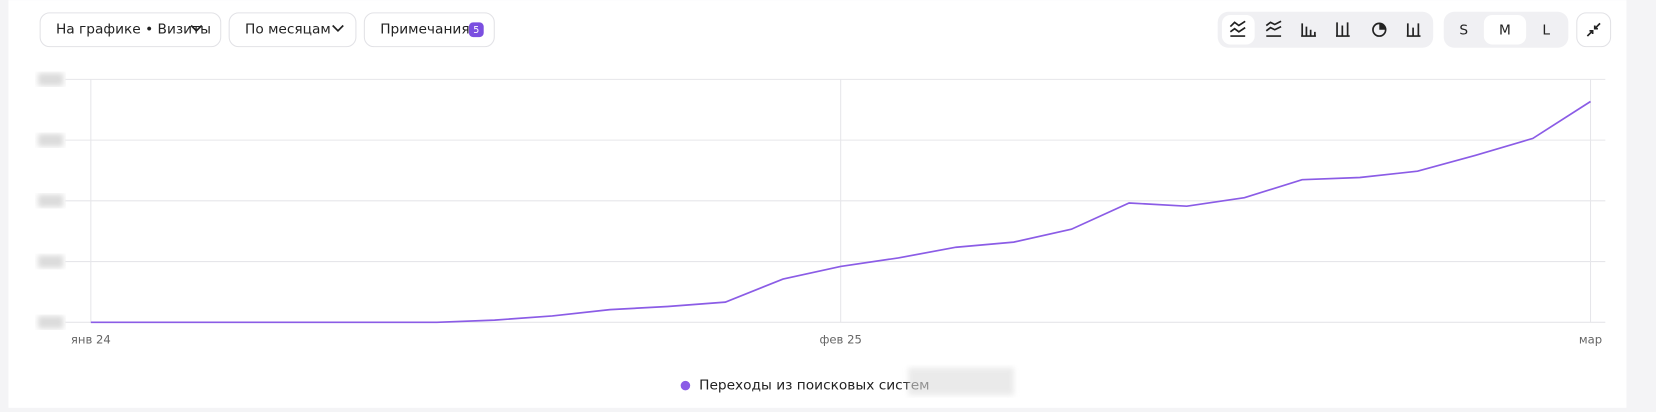 The height and width of the screenshot is (412, 1656). Describe the element at coordinates (1546, 30) in the screenshot. I see `size-option: L` at that location.